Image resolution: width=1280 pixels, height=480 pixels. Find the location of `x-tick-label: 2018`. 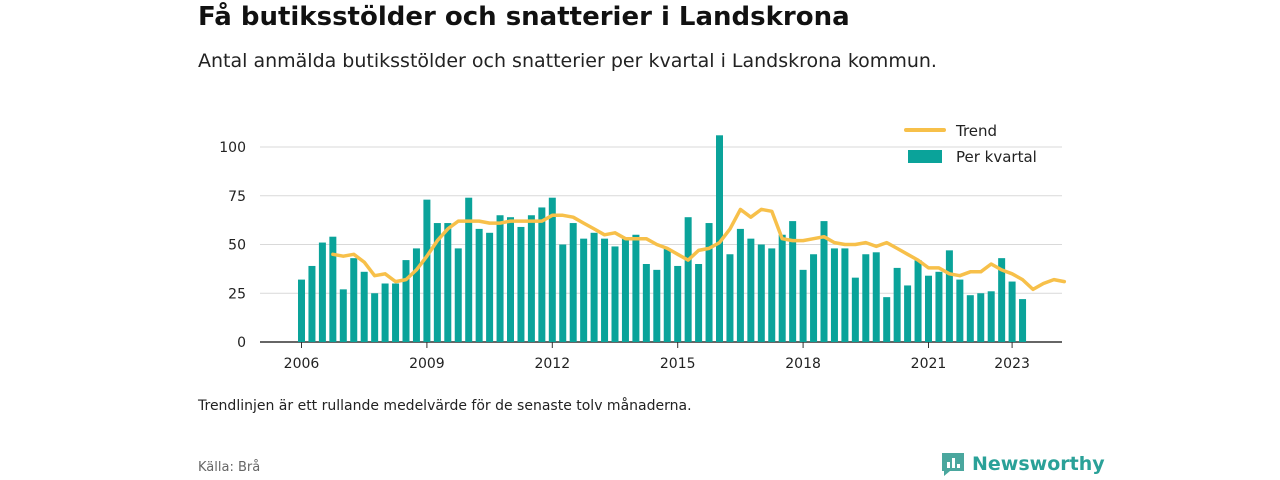

x-tick-label: 2018 is located at coordinates (803, 364).